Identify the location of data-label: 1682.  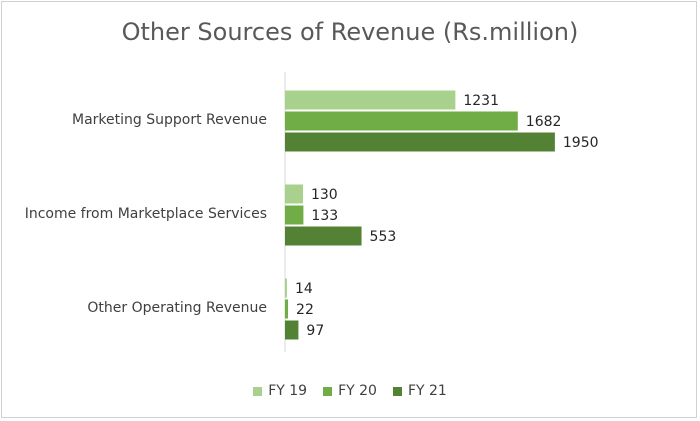
(544, 122).